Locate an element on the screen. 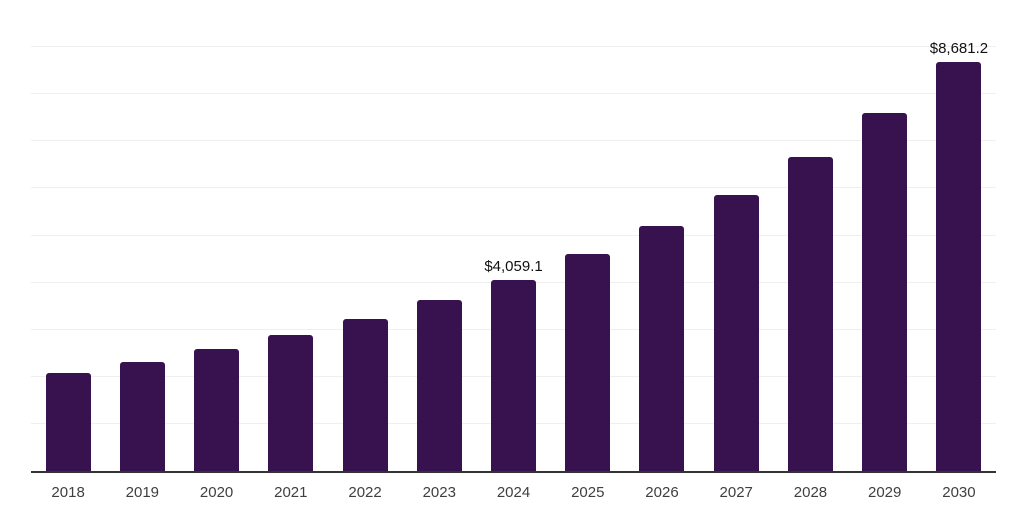  x-tick-label-2021: 2021 is located at coordinates (291, 492).